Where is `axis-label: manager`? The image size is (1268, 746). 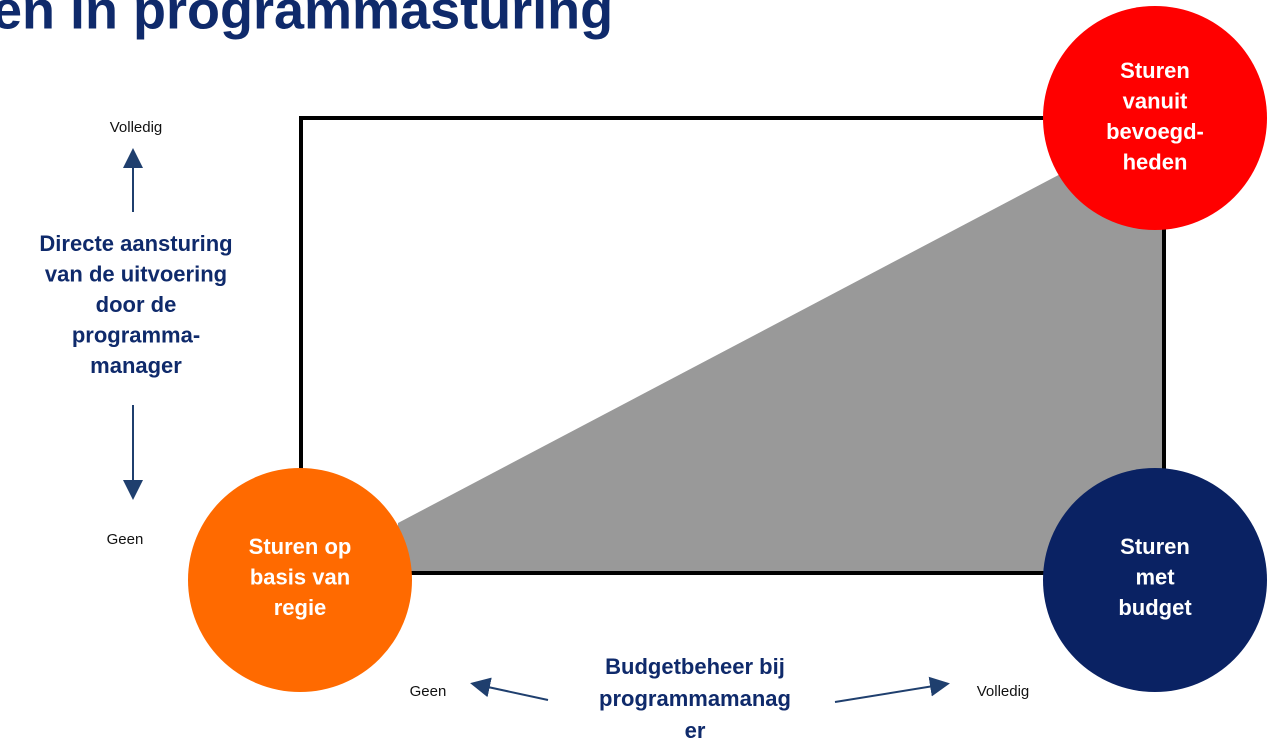
axis-label: manager is located at coordinates (136, 365).